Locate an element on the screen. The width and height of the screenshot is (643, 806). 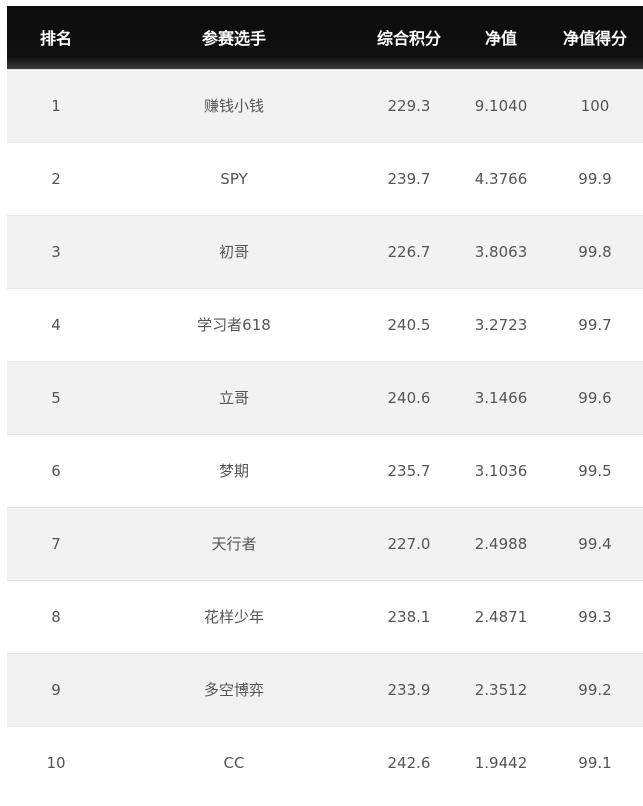
cell-total-score: 226.7 is located at coordinates (409, 251).